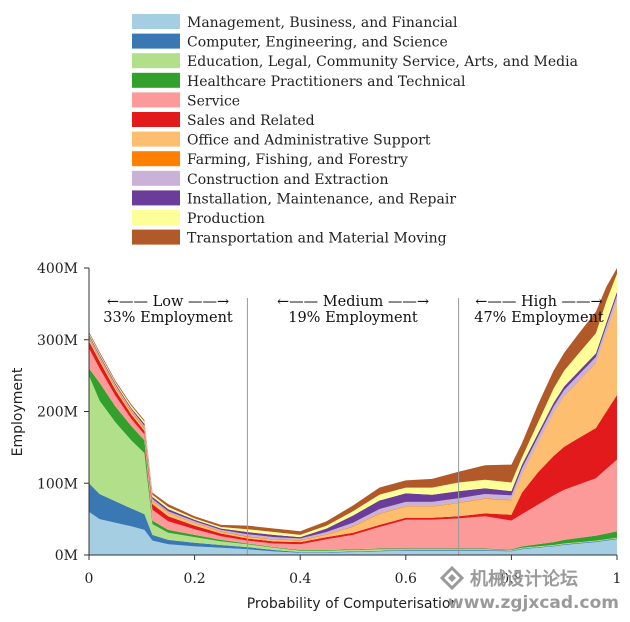 This screenshot has height=622, width=630. I want to click on y-tick-label-5: 400M, so click(57, 269).